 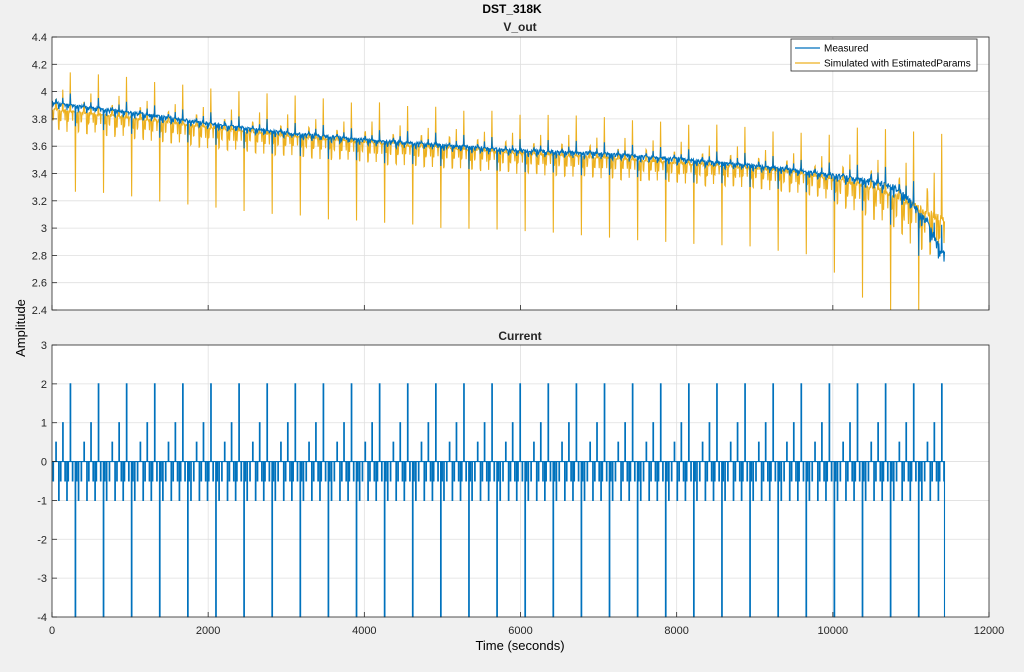 What do you see at coordinates (989, 631) in the screenshot?
I see `xtick-label: 12000` at bounding box center [989, 631].